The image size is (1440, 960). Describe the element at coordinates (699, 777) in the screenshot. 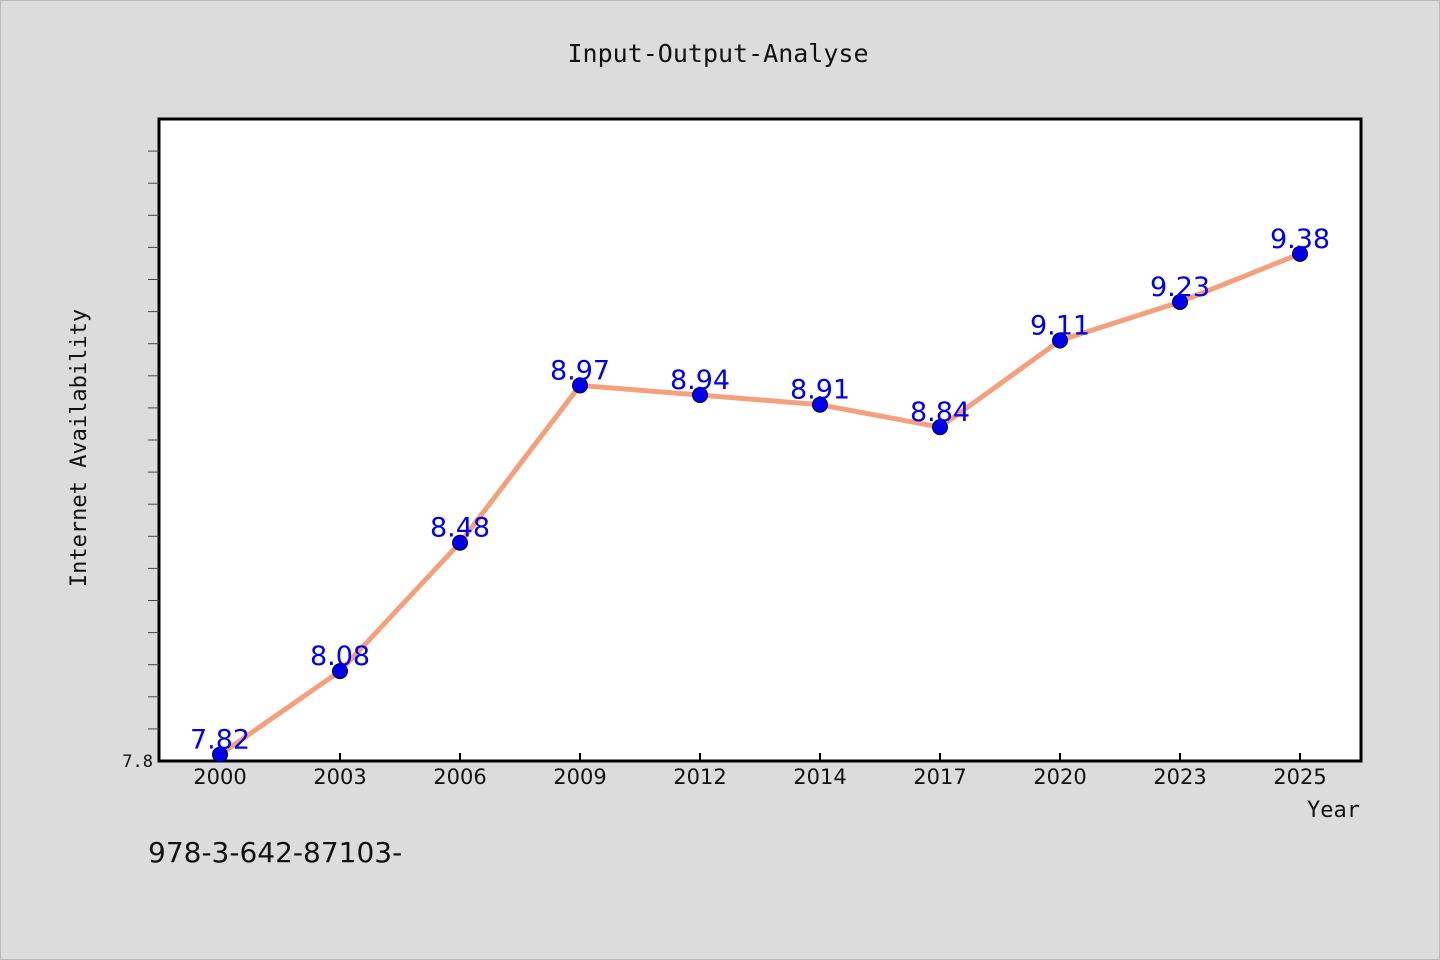

I see `x-tick-label: 2012` at that location.